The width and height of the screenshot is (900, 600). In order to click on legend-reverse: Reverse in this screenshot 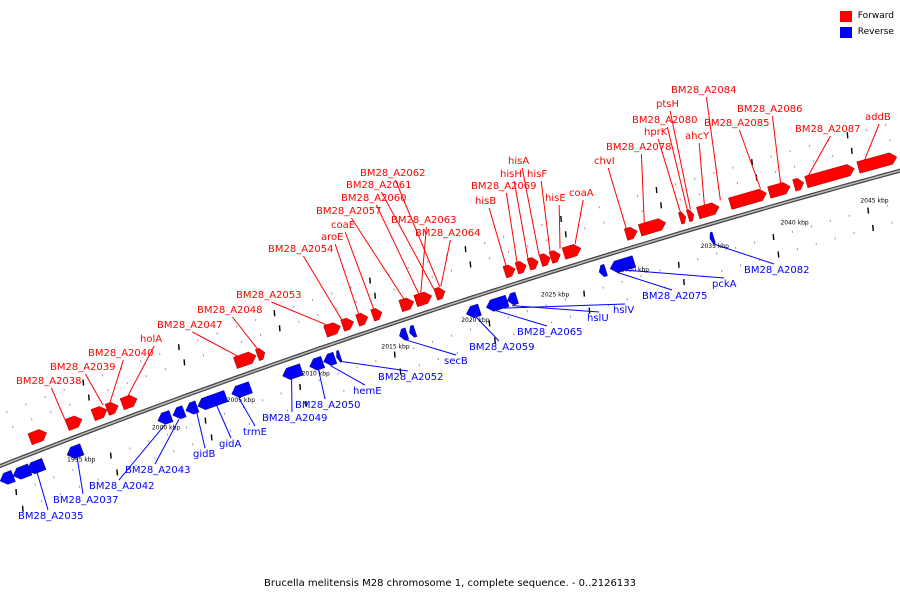, I will do `click(866, 32)`.